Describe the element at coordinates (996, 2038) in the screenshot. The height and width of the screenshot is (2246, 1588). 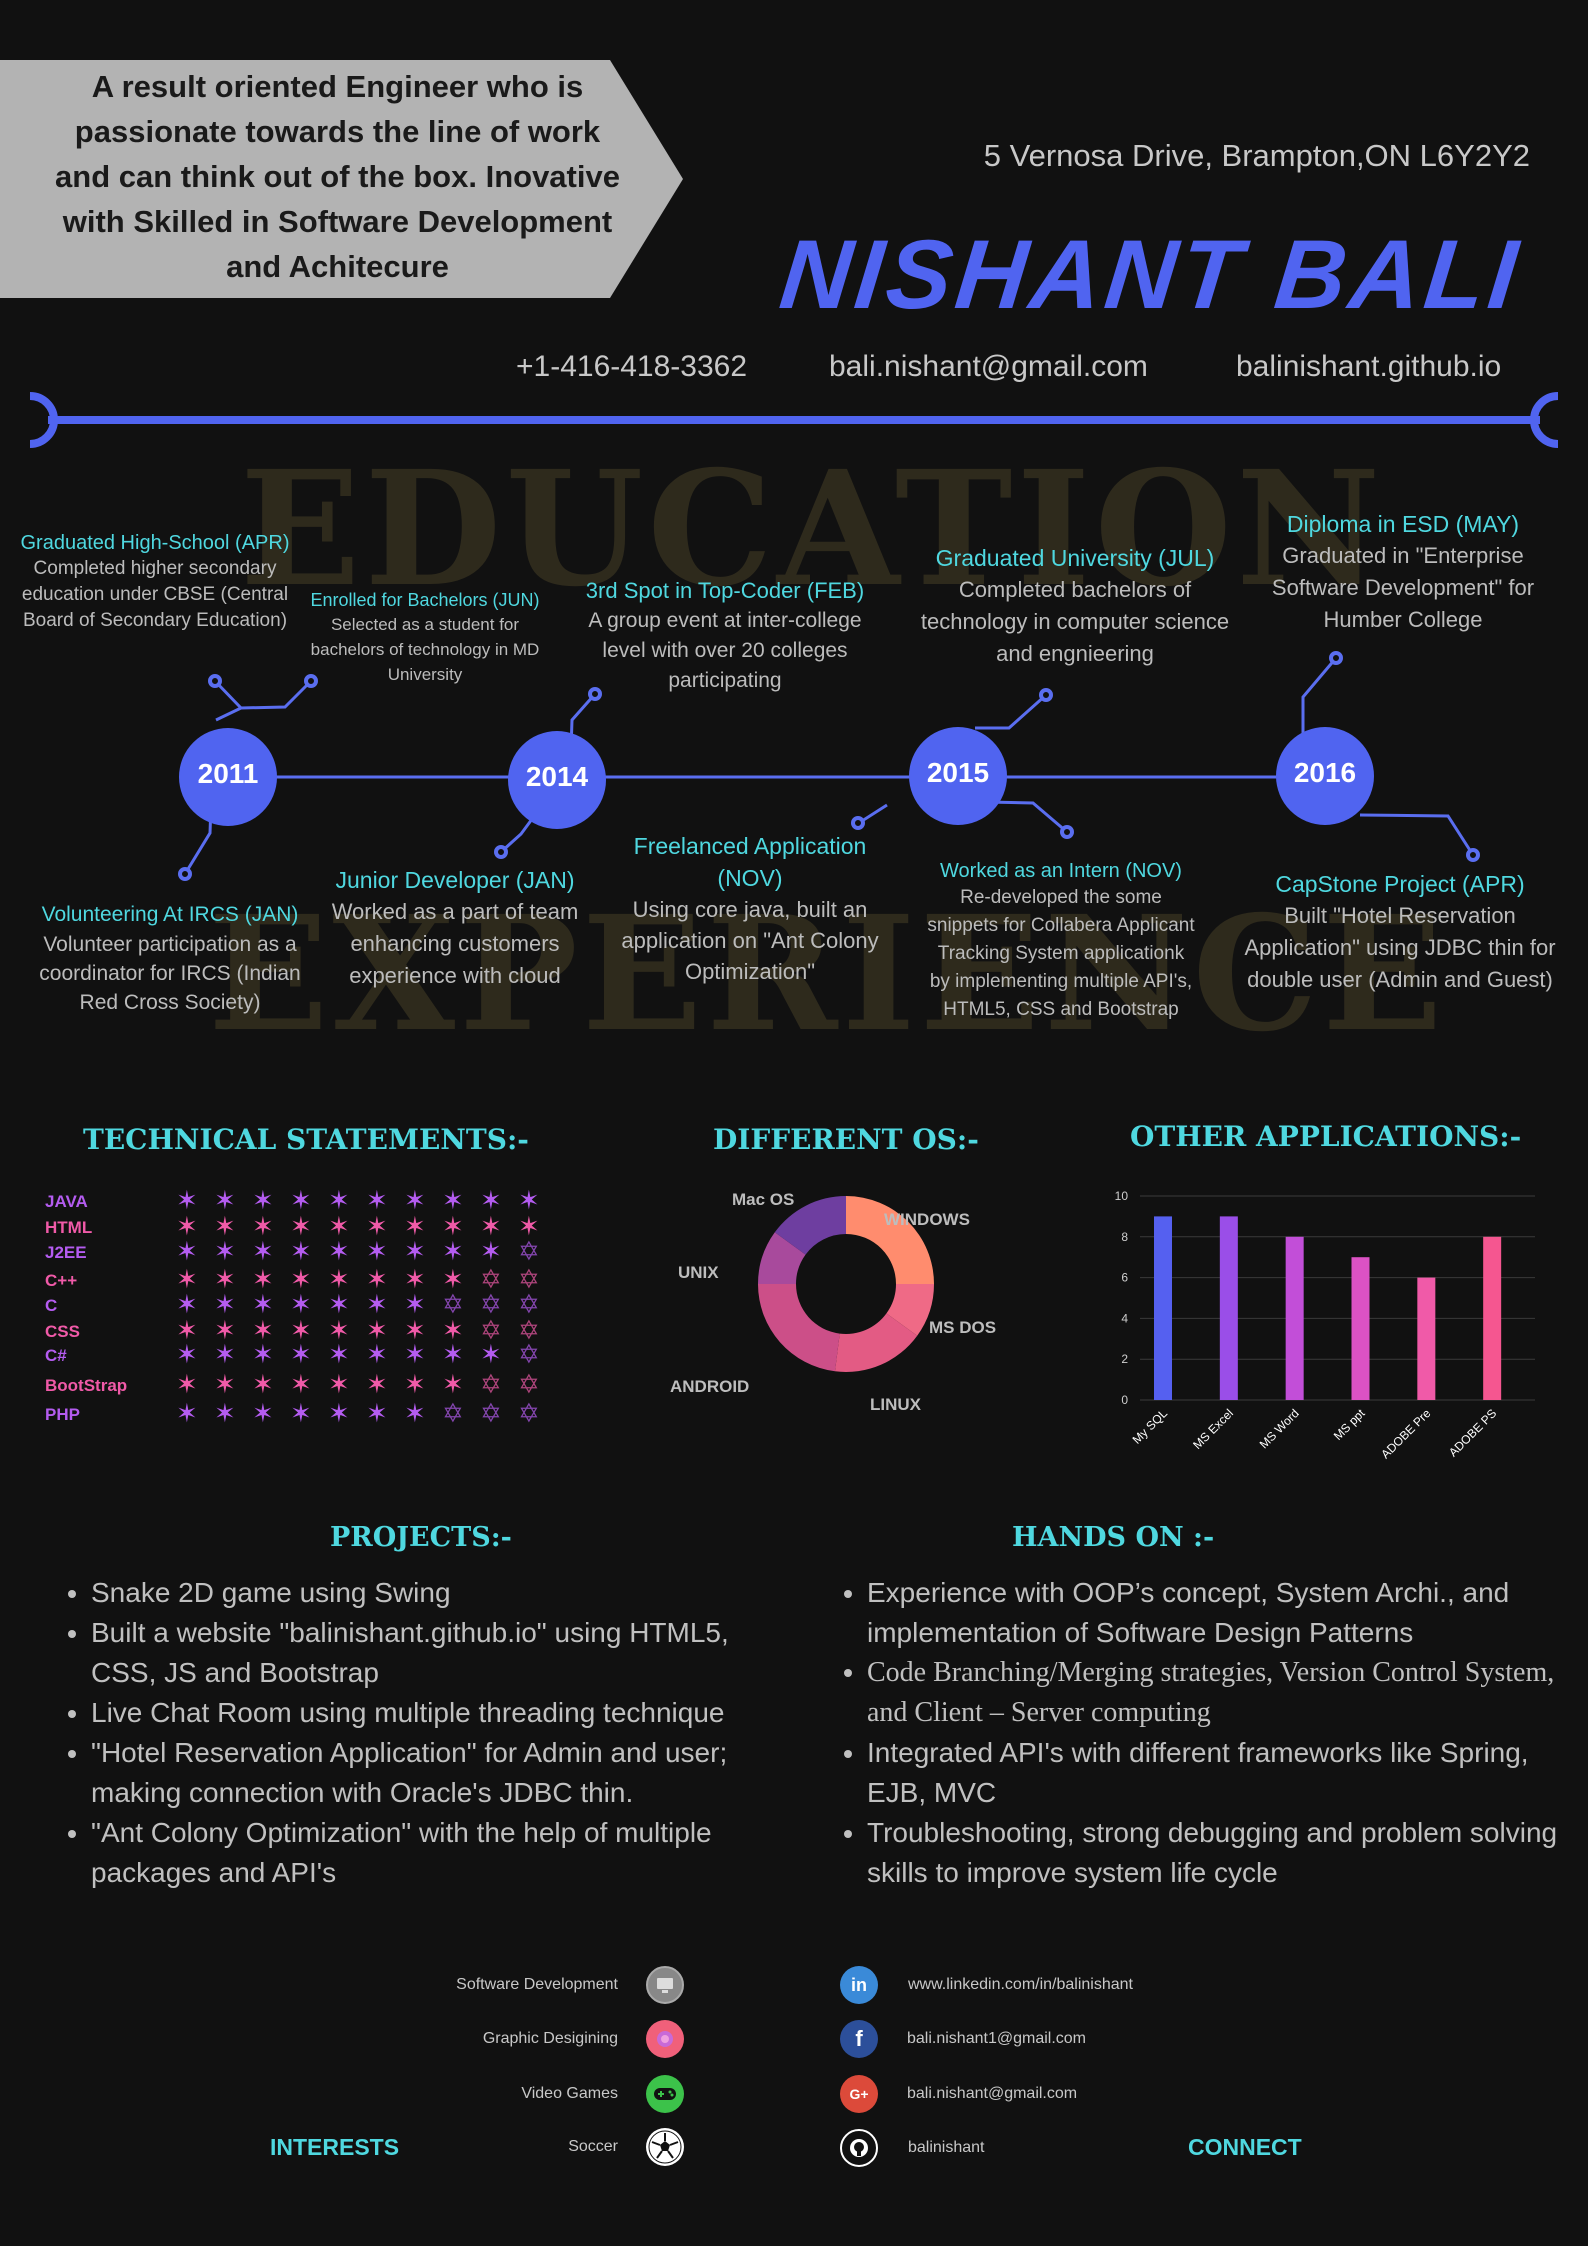
I see `facebook-link: bali.nishant1@gmail.com` at that location.